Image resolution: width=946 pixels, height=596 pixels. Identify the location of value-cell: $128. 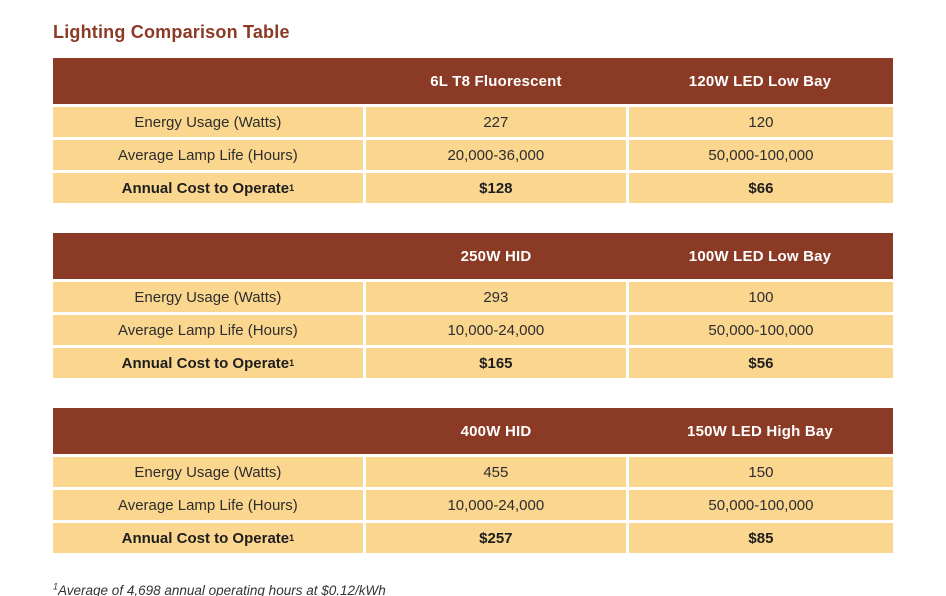
(495, 188).